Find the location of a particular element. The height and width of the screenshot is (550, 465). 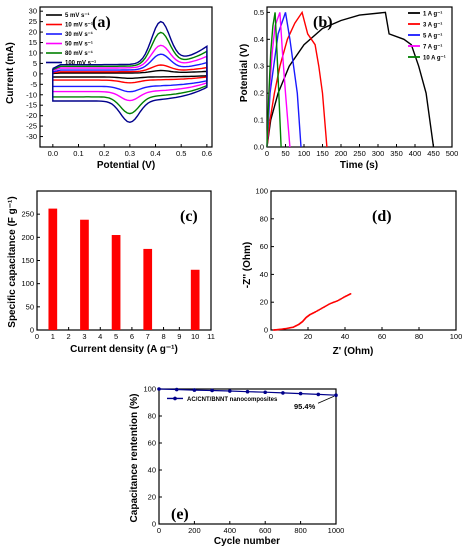

panel-d-ytick-label: 0 is located at coordinates (266, 330).